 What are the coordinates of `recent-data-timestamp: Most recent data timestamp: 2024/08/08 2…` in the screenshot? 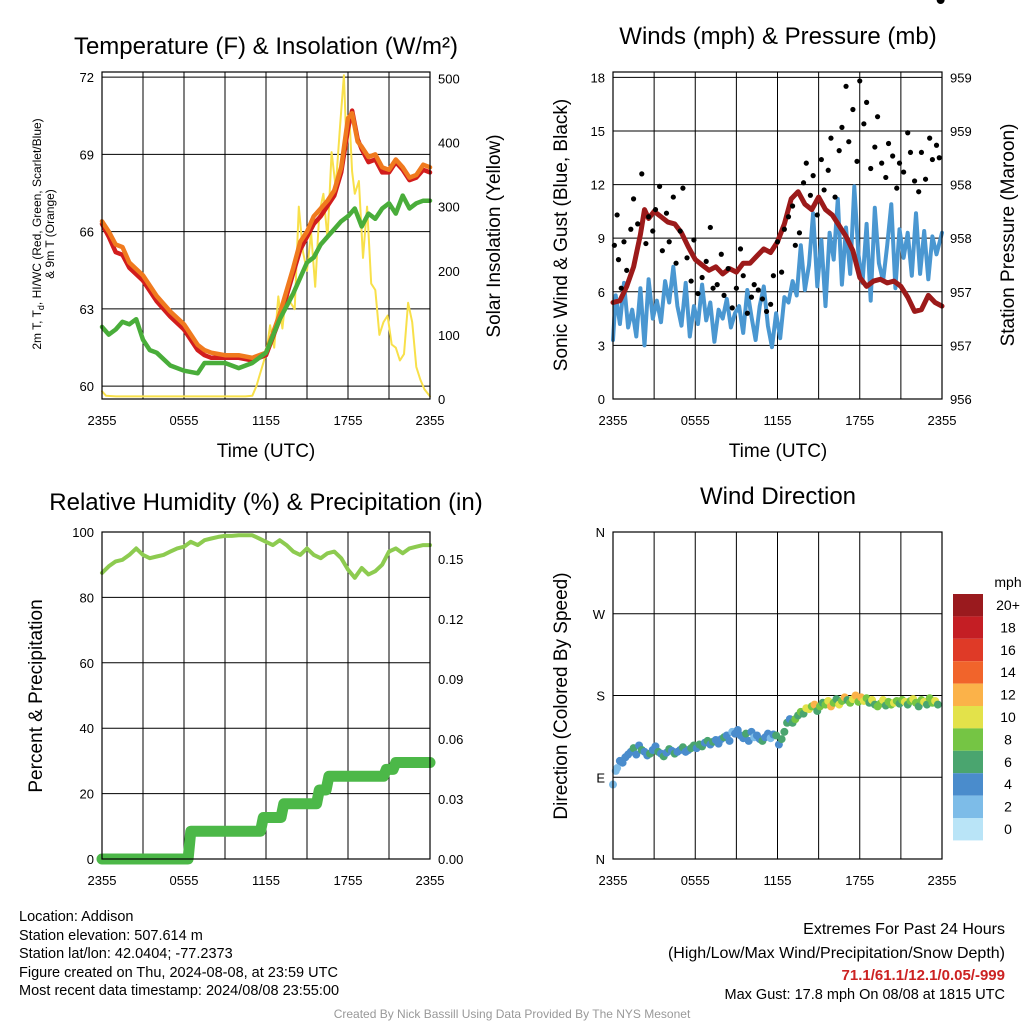 It's located at (179, 991).